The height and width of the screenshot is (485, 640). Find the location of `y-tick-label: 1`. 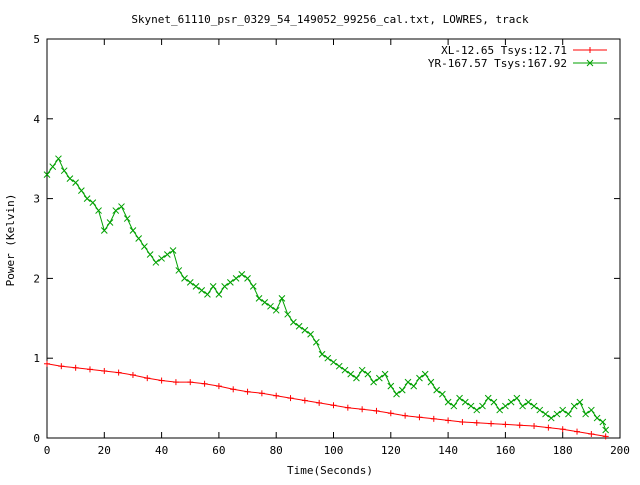

y-tick-label: 1 is located at coordinates (36, 358).